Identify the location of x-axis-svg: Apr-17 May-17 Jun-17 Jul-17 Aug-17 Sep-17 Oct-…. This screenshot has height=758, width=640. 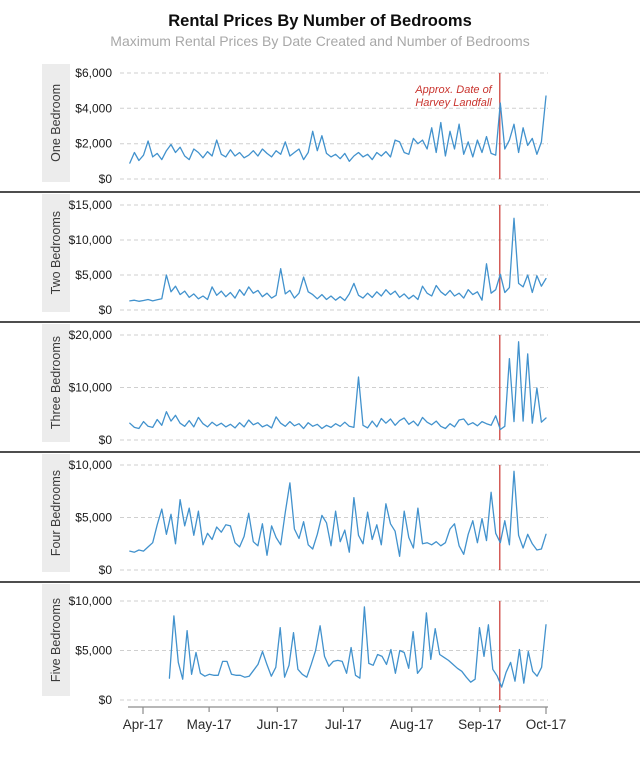
(345, 718).